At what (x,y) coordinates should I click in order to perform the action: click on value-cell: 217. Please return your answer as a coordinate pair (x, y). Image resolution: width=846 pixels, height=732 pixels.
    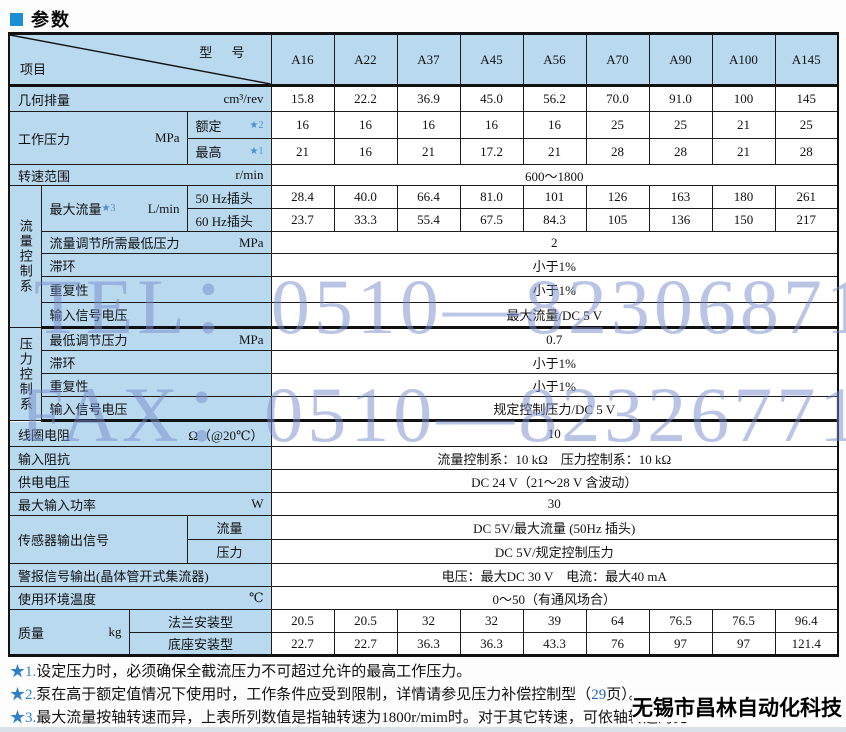
    Looking at the image, I should click on (806, 220).